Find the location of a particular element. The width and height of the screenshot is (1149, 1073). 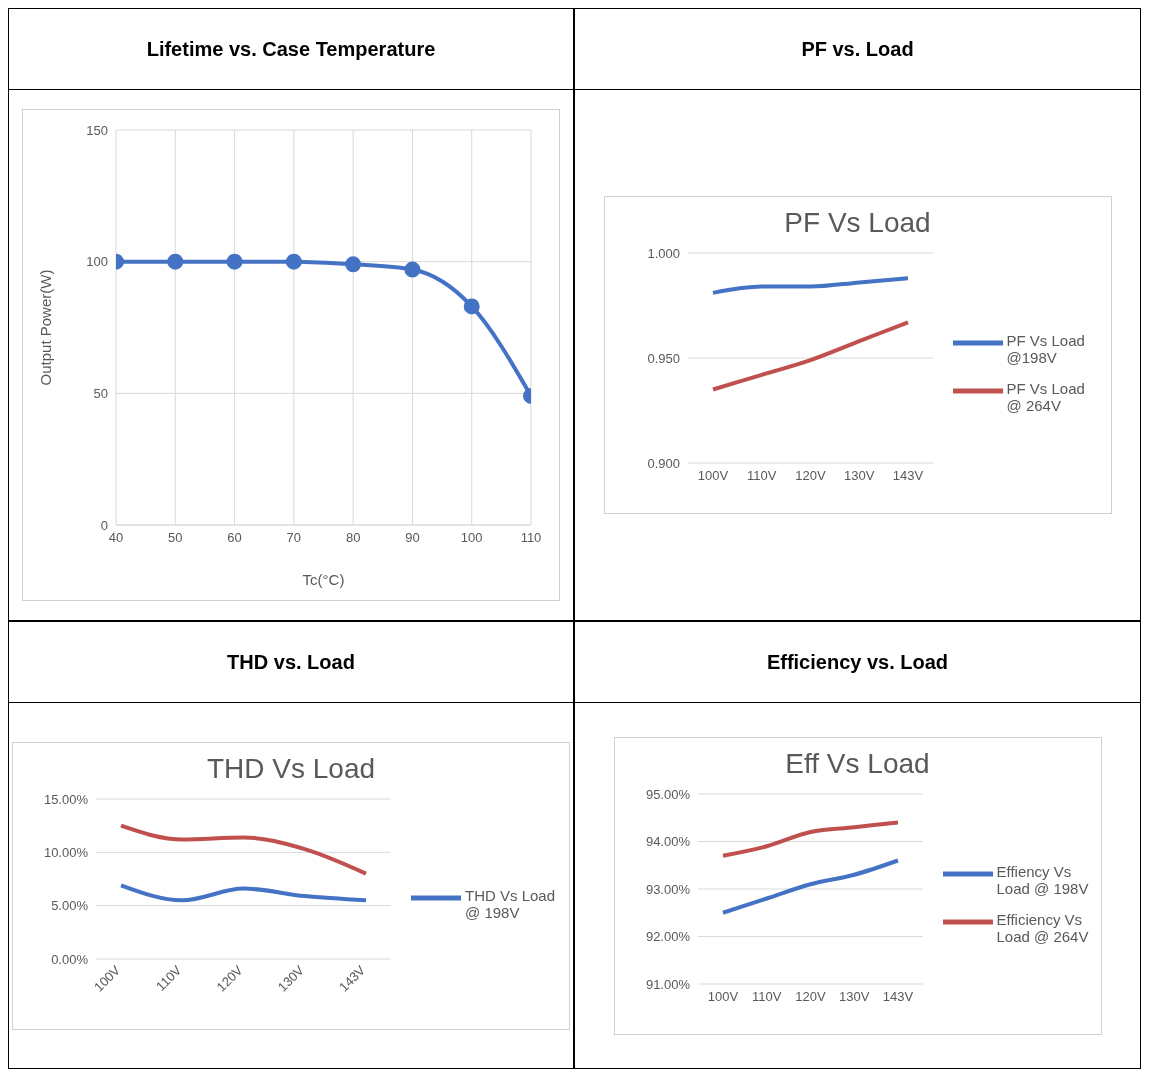

y-tick-label: 0 is located at coordinates (104, 525).